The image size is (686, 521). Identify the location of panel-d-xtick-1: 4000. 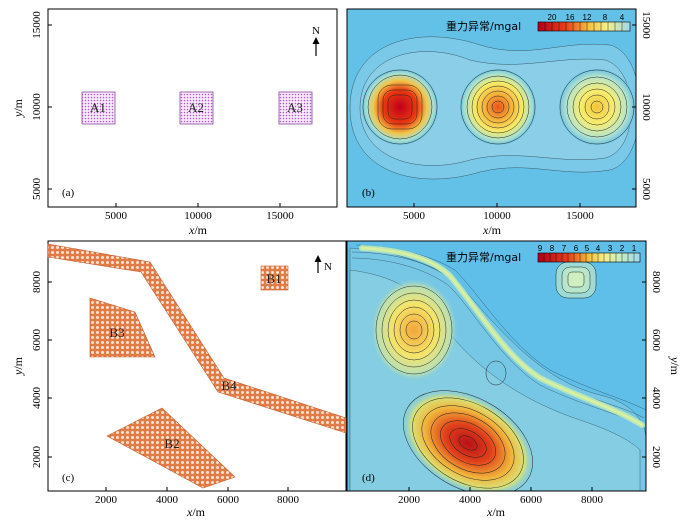
(470, 500).